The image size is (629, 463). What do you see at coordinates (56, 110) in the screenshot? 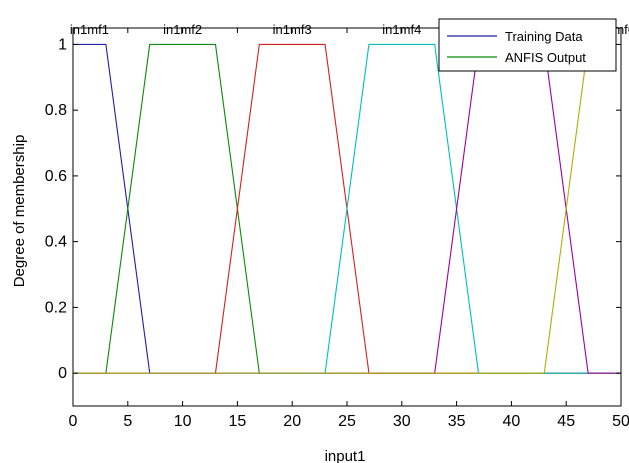
I see `y-tick-label: 0.8` at bounding box center [56, 110].